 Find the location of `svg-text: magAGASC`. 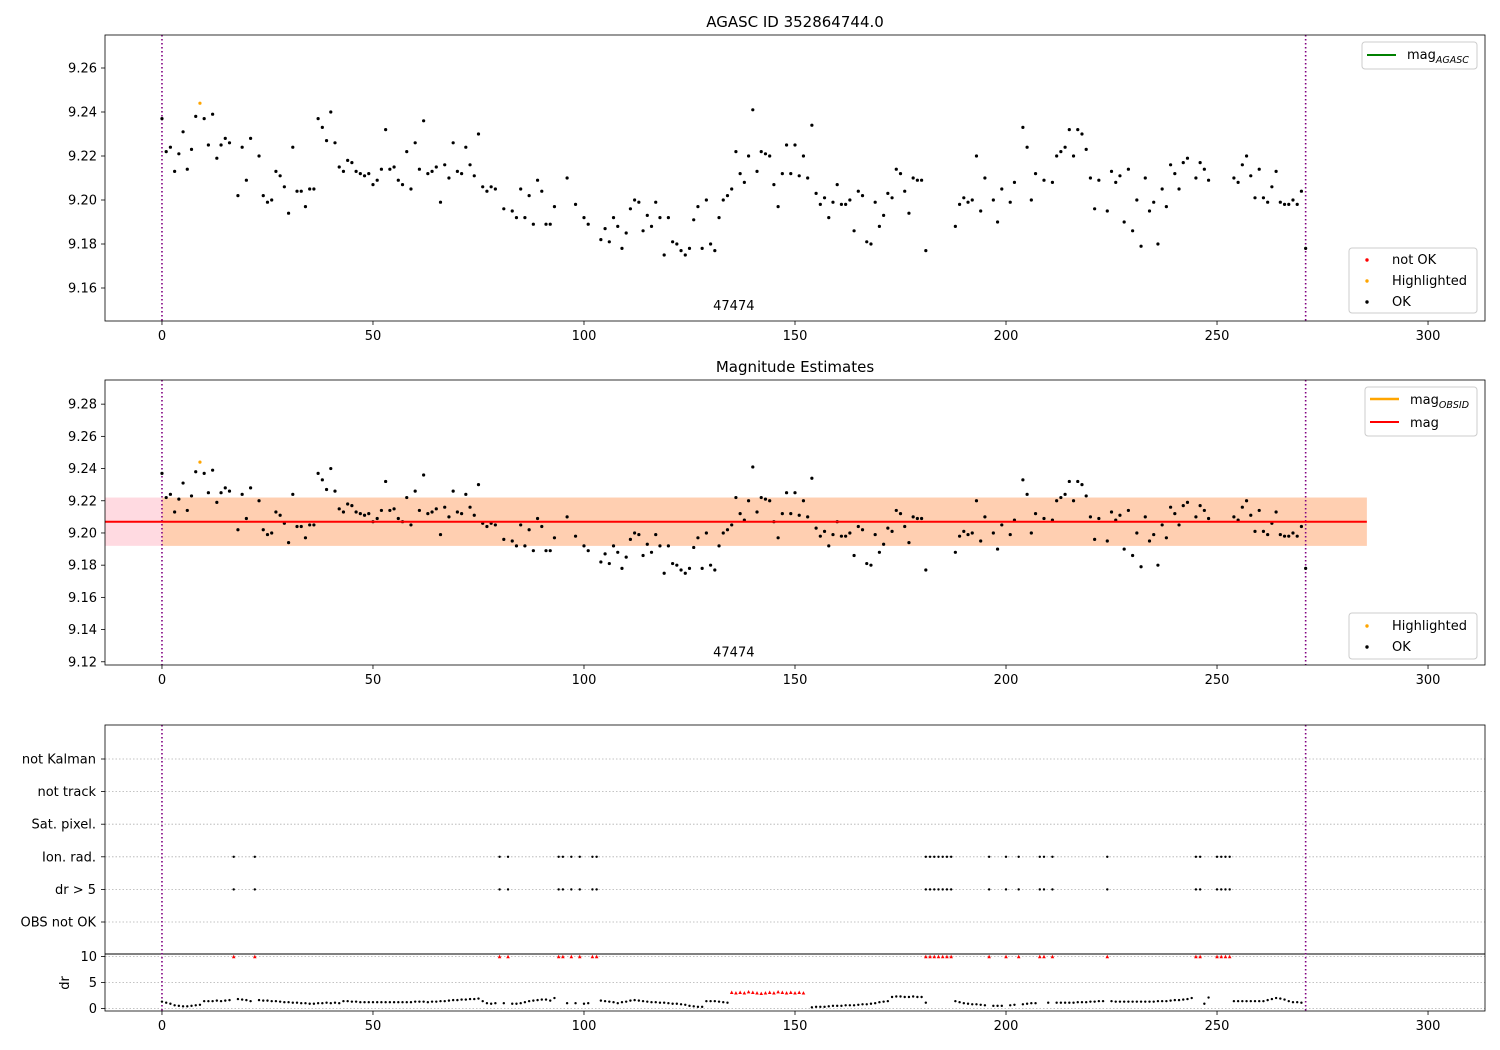

svg-text: magAGASC is located at coordinates (1438, 57).